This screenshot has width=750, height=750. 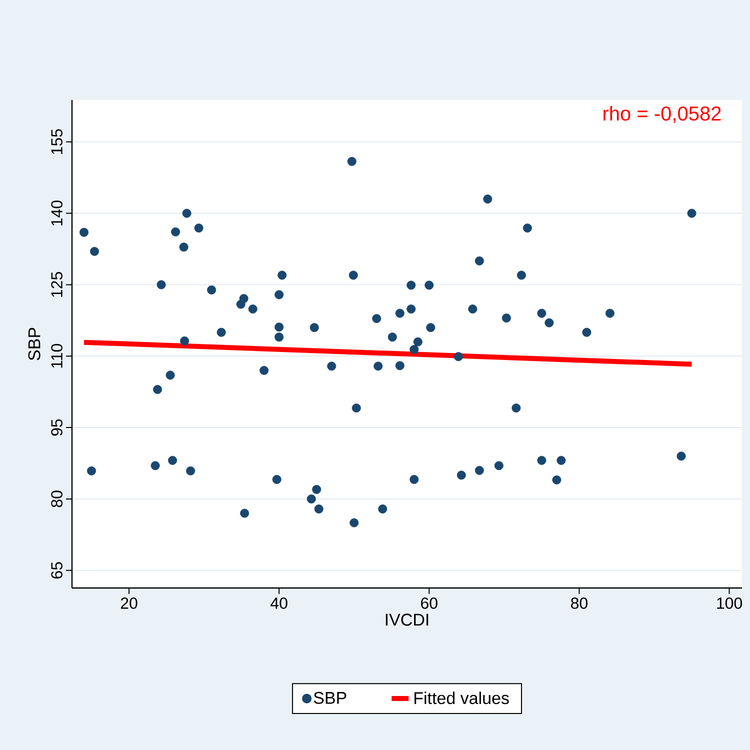 I want to click on x-tick-label: 80, so click(x=579, y=603).